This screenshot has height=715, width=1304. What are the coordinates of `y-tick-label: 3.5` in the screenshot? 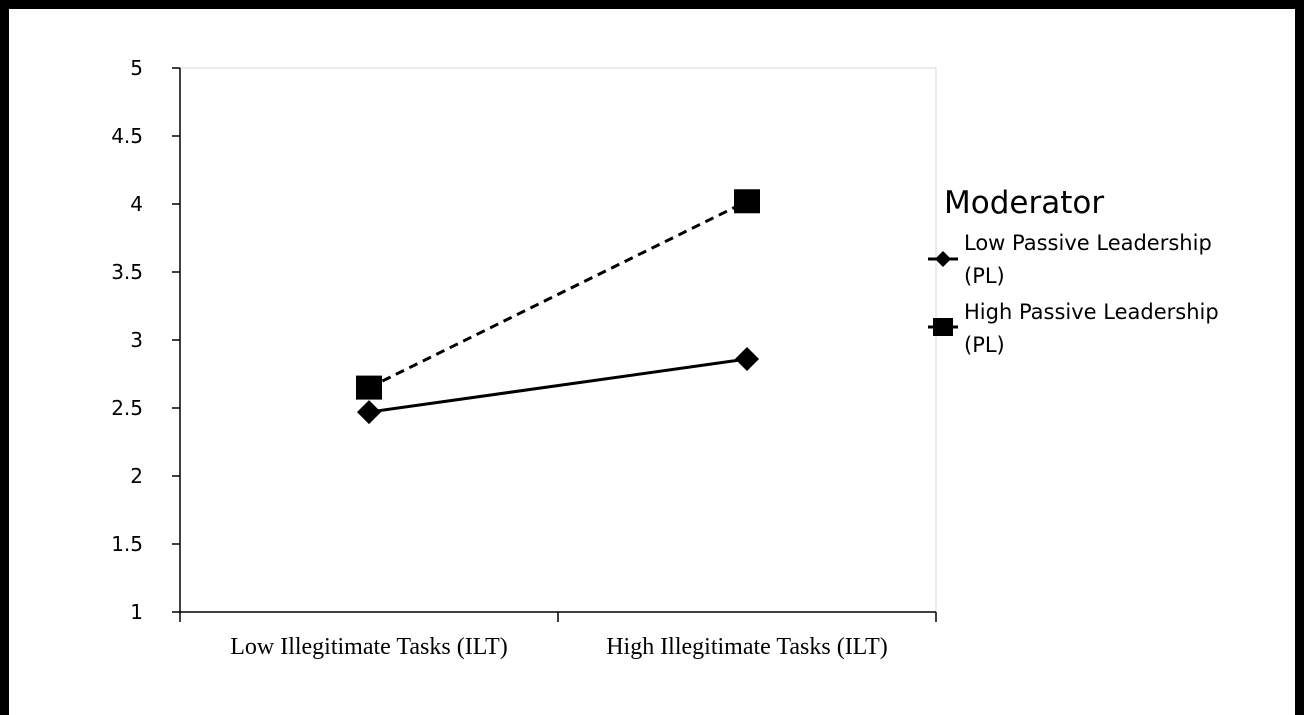 It's located at (127, 272).